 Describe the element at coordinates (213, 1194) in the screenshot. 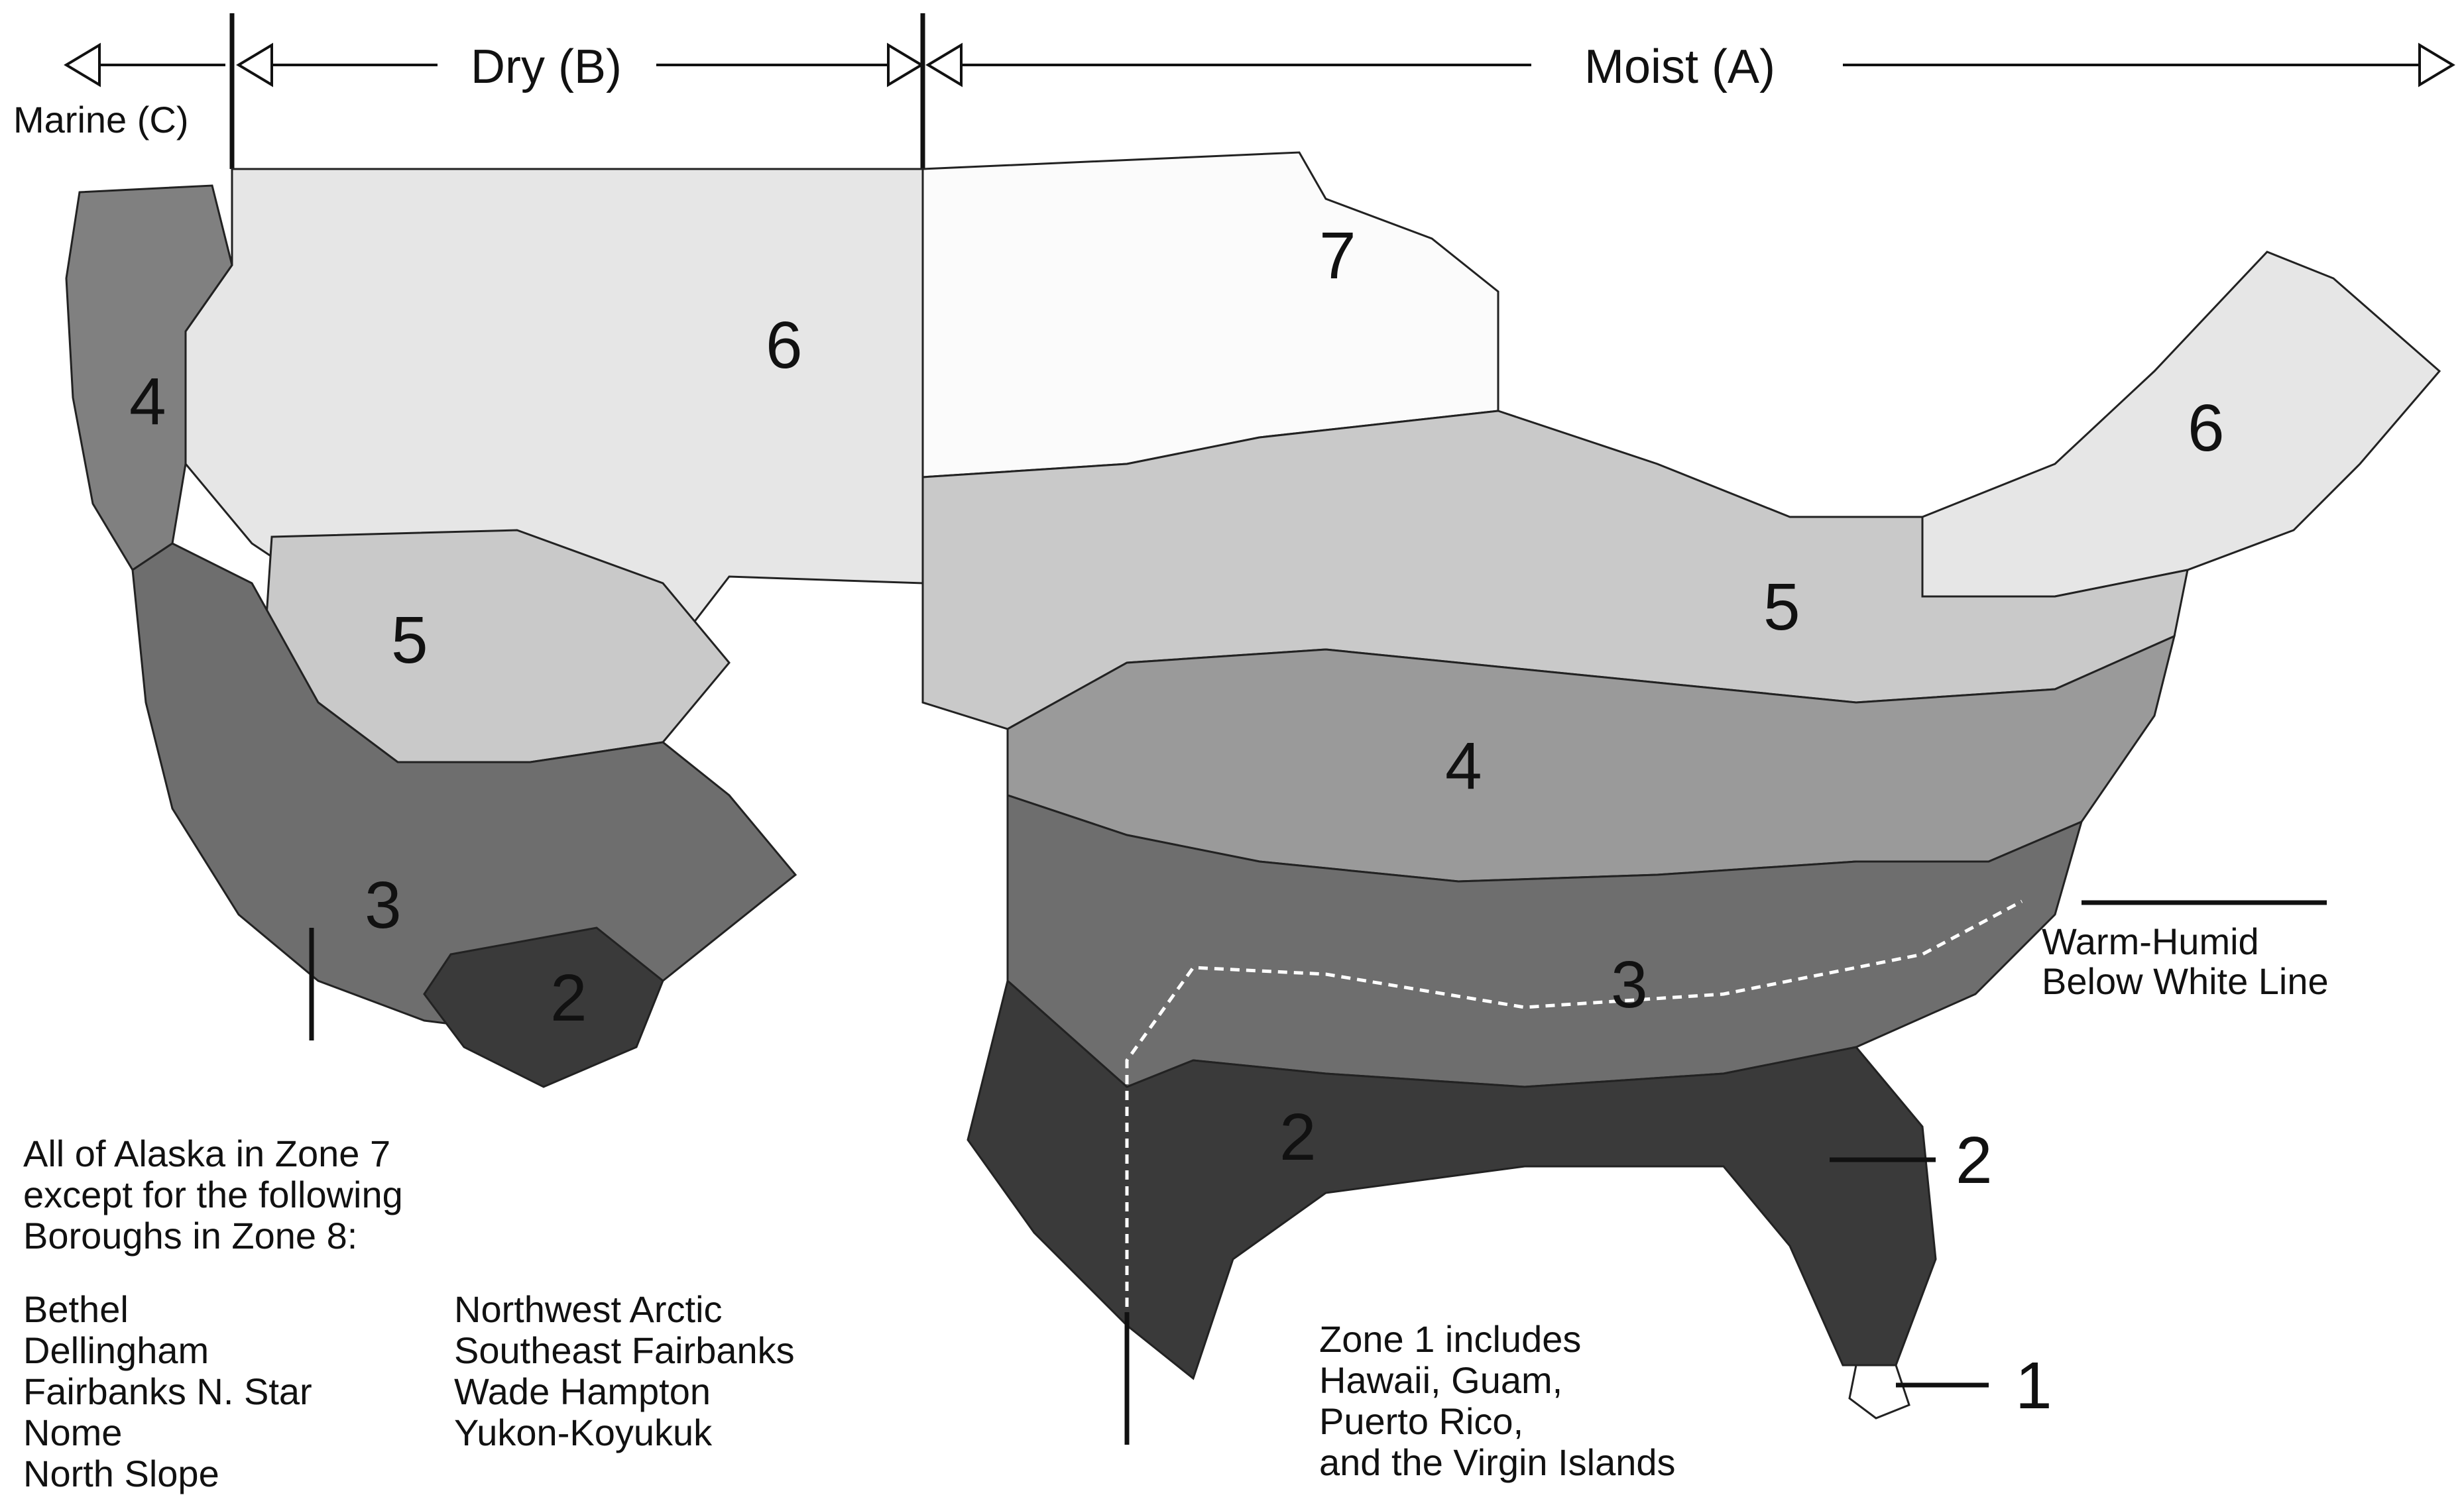

I see `alaska-line2: except for the following` at that location.